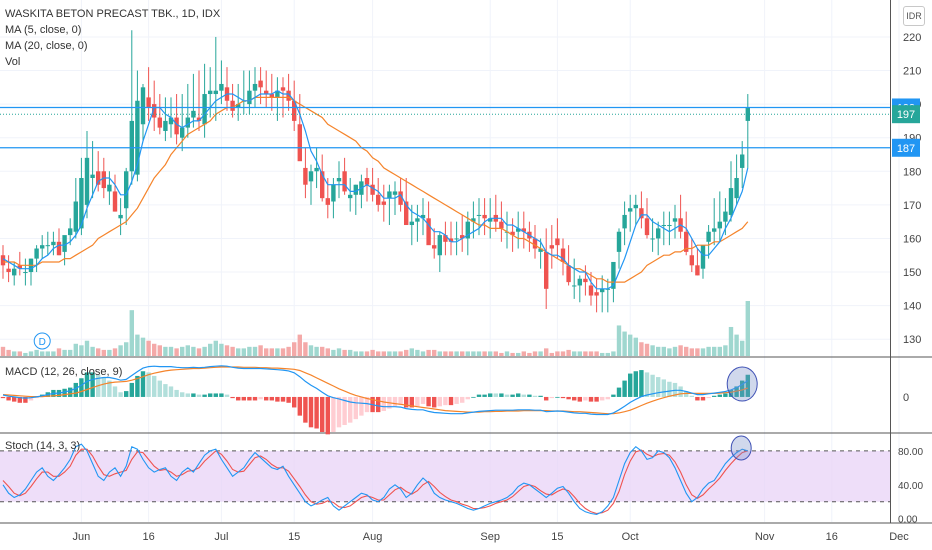  Describe the element at coordinates (294, 537) in the screenshot. I see `time-tick-label: 15` at that location.